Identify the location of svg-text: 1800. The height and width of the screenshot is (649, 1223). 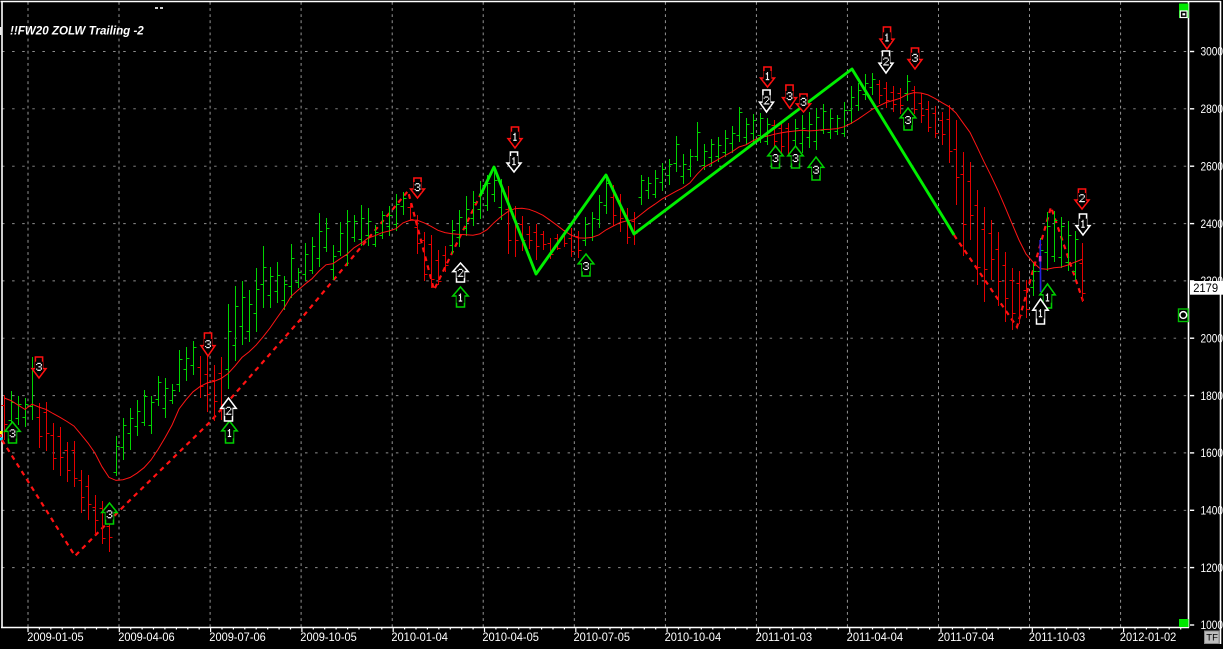
(1212, 397).